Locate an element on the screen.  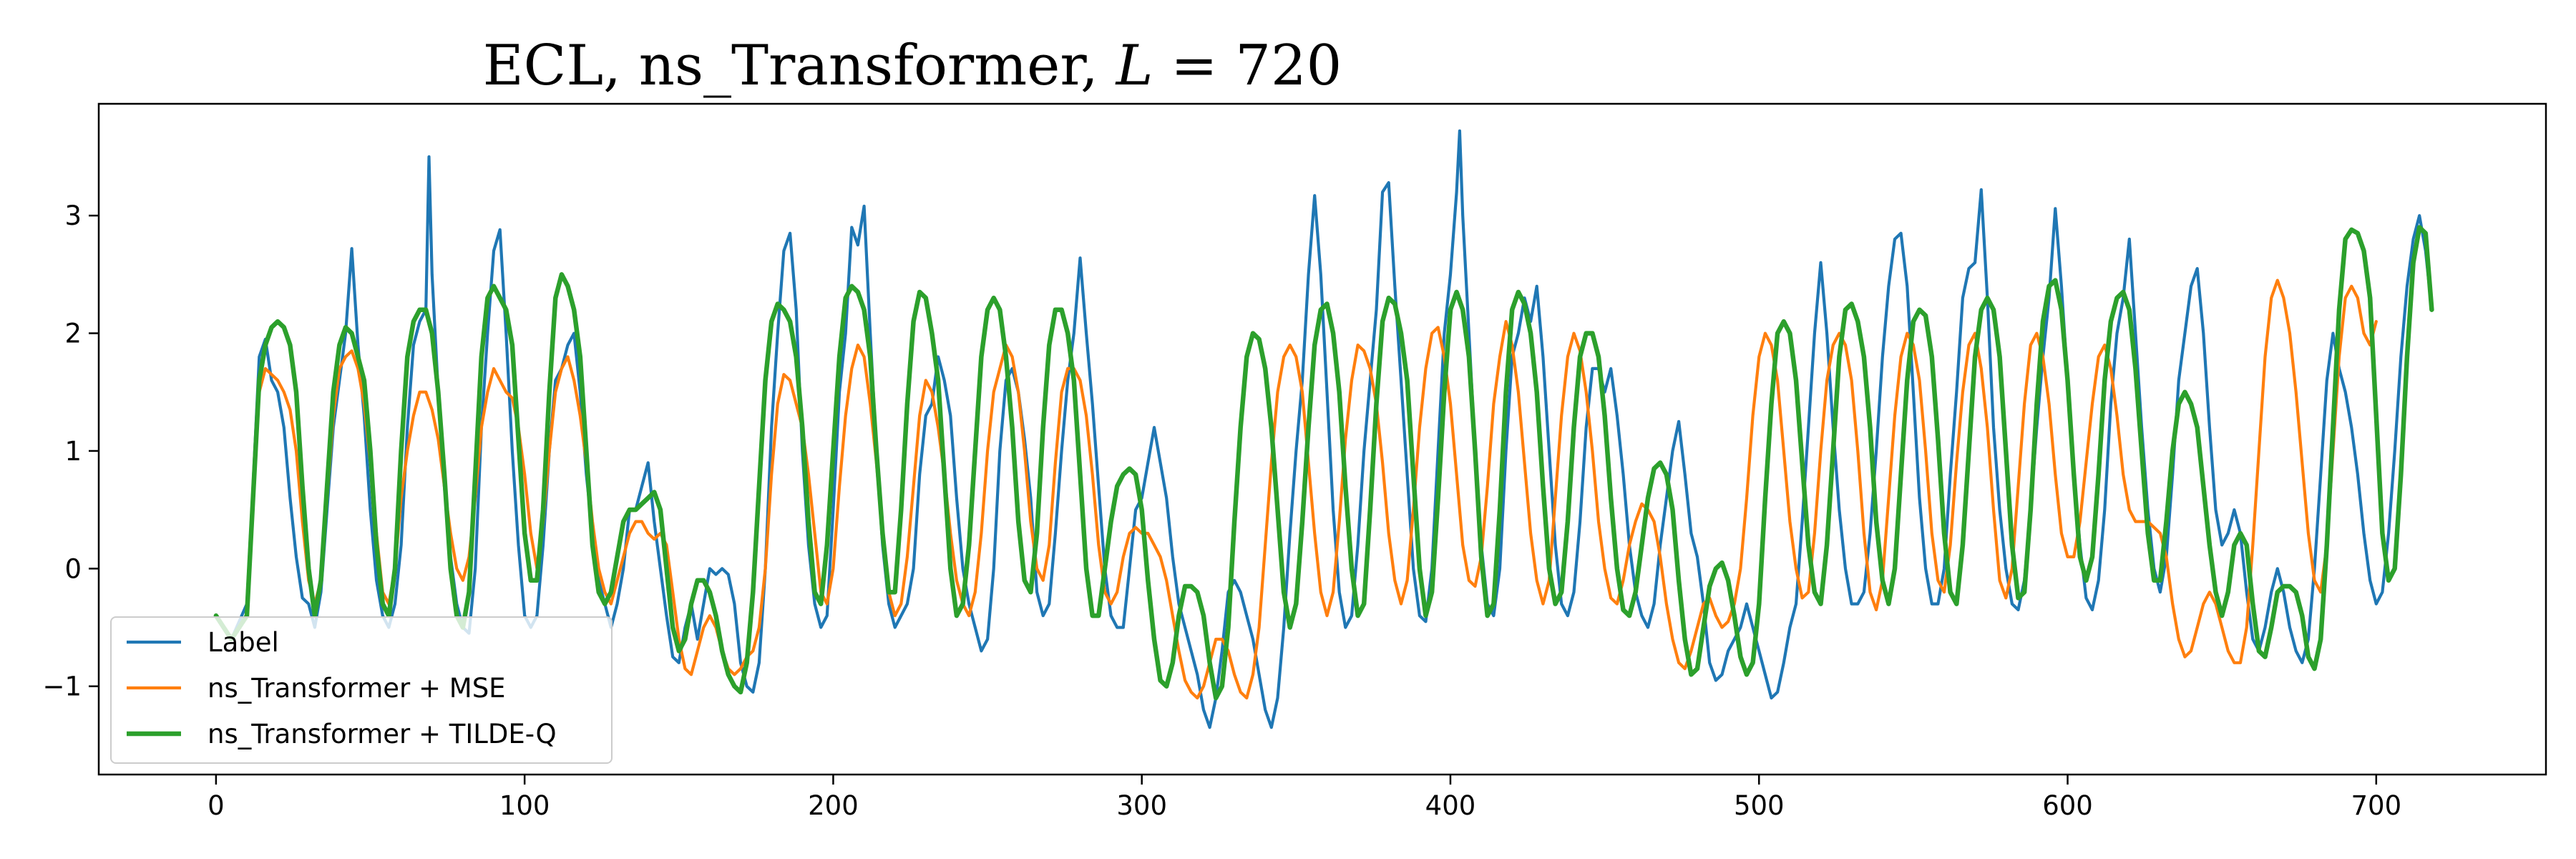
y-tick-label: −1 is located at coordinates (62, 686).